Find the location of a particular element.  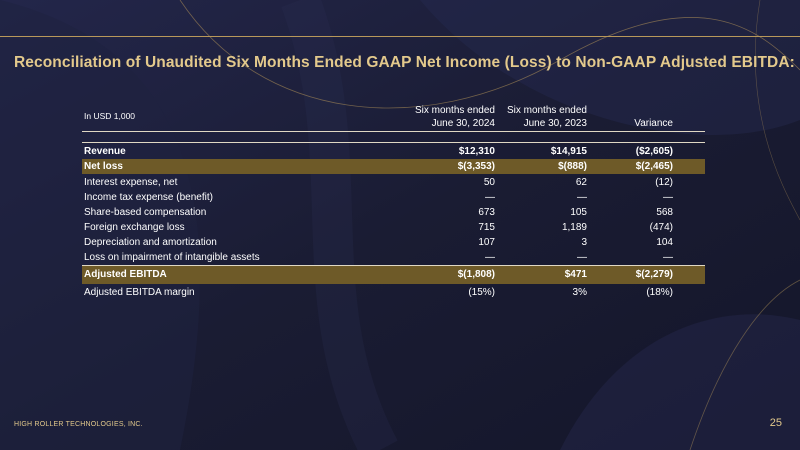

row-label: Share-based compensation is located at coordinates (145, 212).